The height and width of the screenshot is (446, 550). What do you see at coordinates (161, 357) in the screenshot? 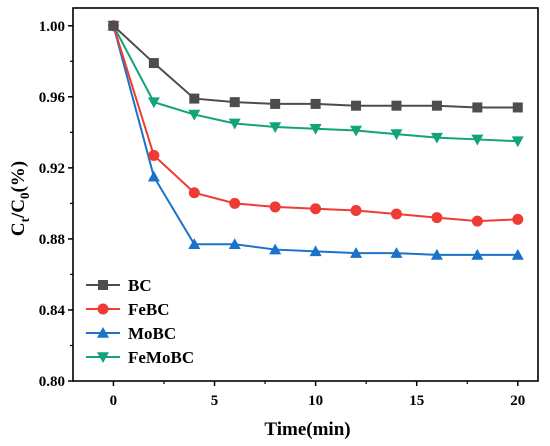
I see `legend-label-femobc: FeMoBC` at bounding box center [161, 357].